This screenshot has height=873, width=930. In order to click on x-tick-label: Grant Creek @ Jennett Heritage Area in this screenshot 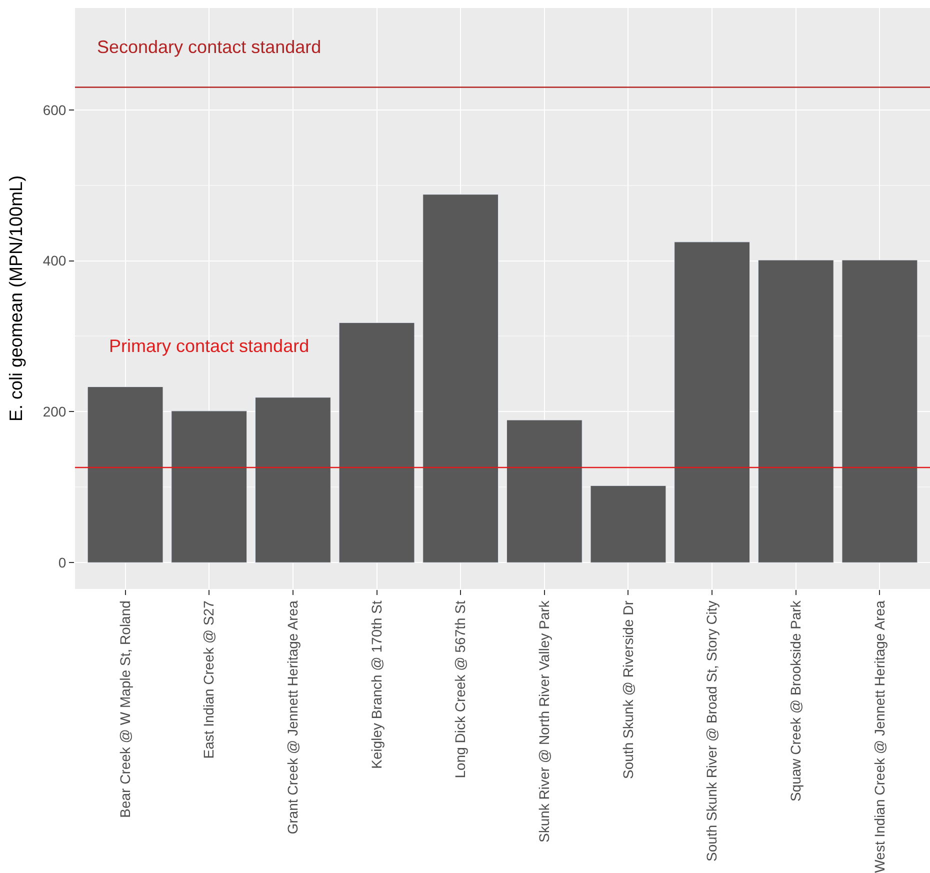, I will do `click(292, 717)`.